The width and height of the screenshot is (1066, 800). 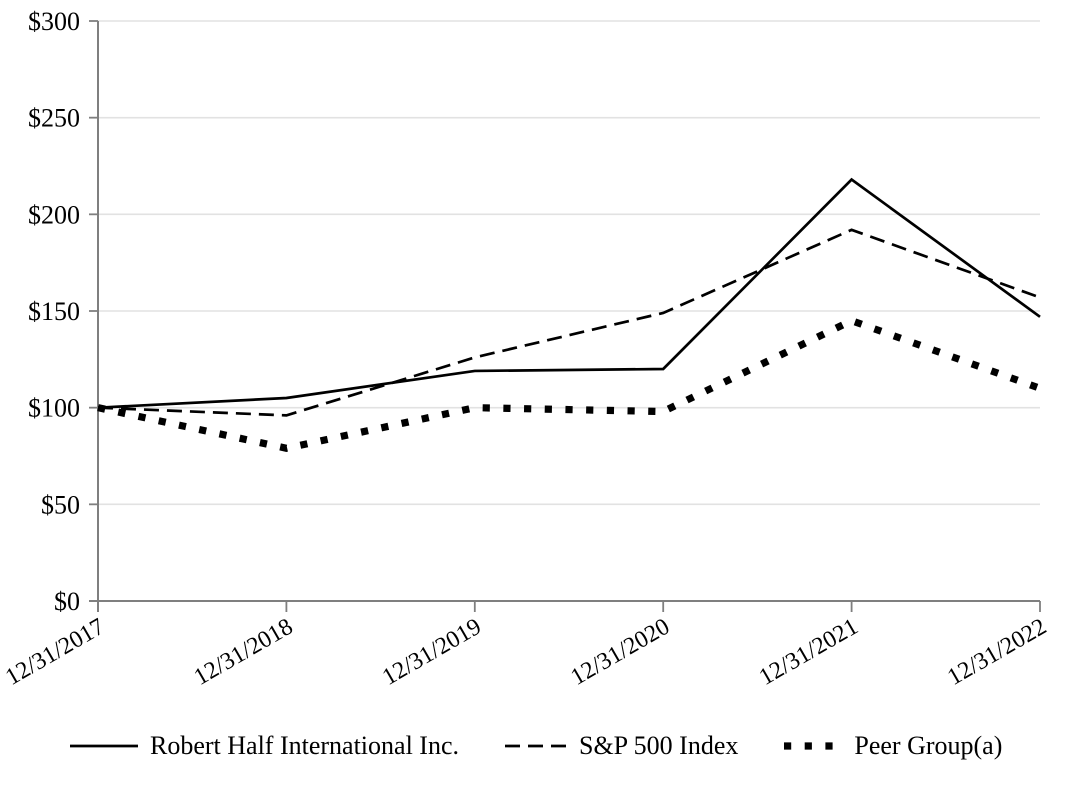 I want to click on y-axis-label: $0, so click(x=67, y=601).